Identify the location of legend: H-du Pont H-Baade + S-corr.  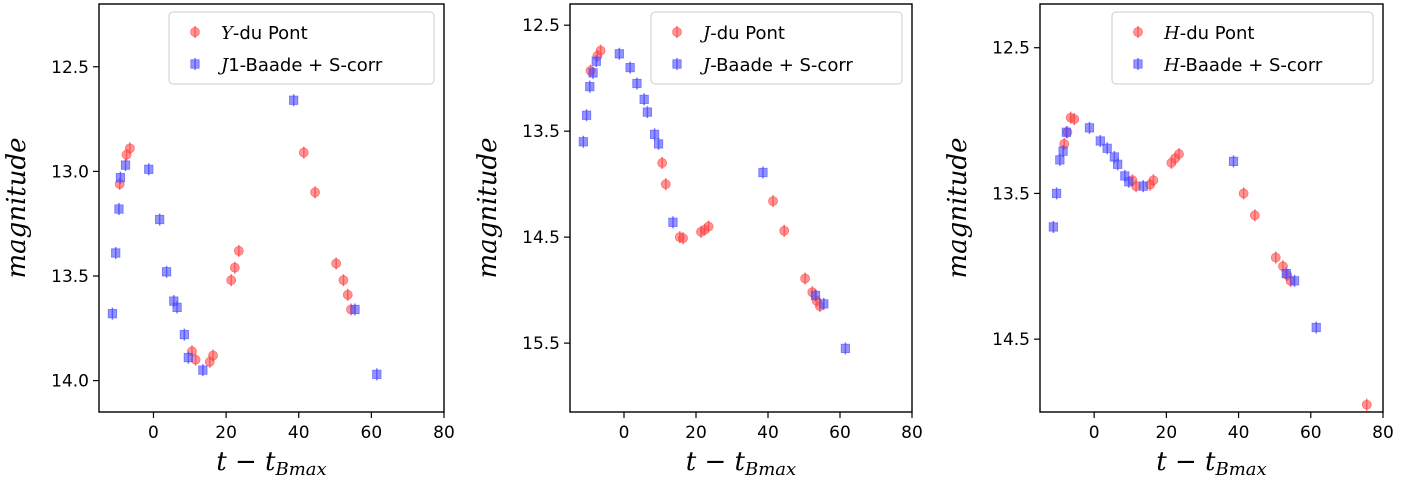
(1242, 48).